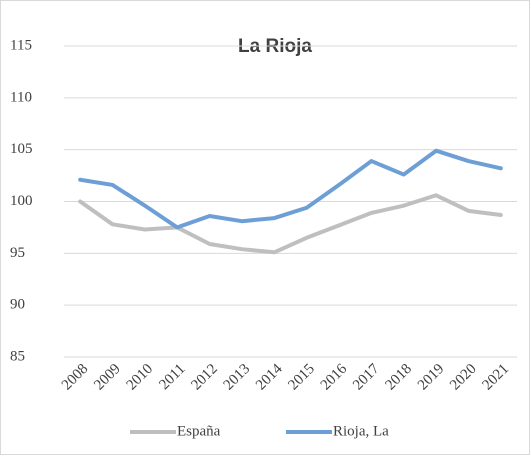  Describe the element at coordinates (21, 45) in the screenshot. I see `y-tick-label: 115` at that location.